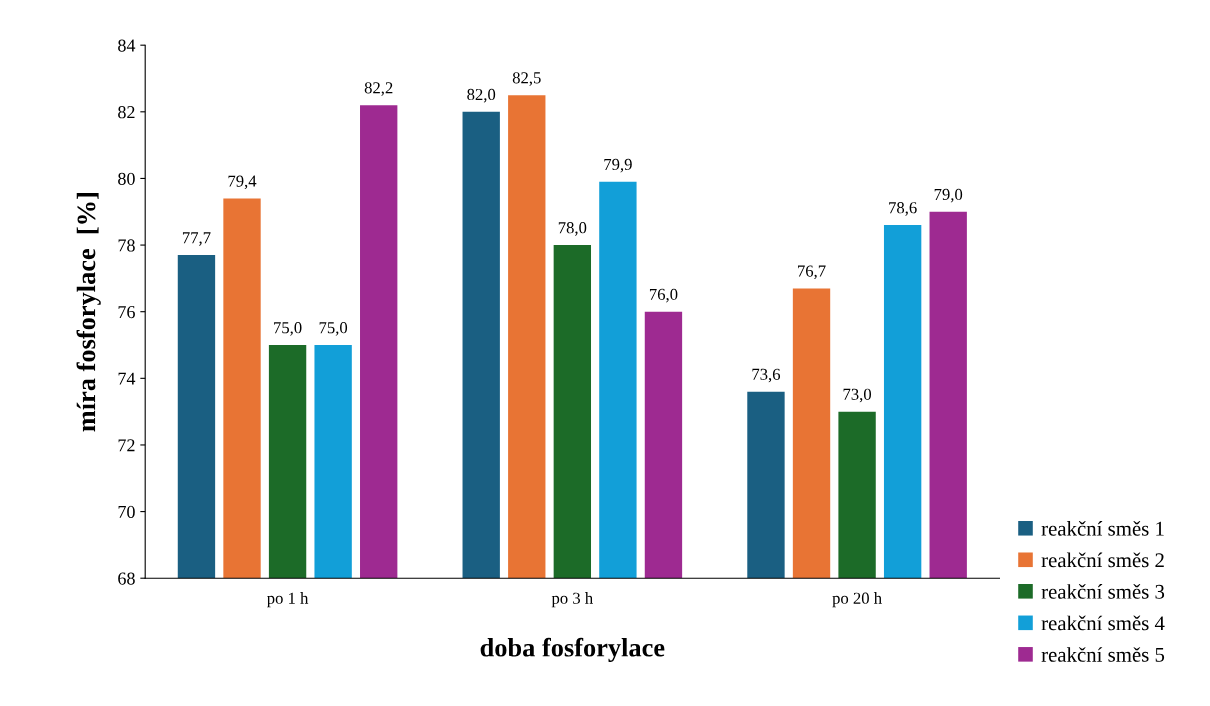 This screenshot has height=706, width=1210. Describe the element at coordinates (526, 79) in the screenshot. I see `data-label: 82,5` at that location.